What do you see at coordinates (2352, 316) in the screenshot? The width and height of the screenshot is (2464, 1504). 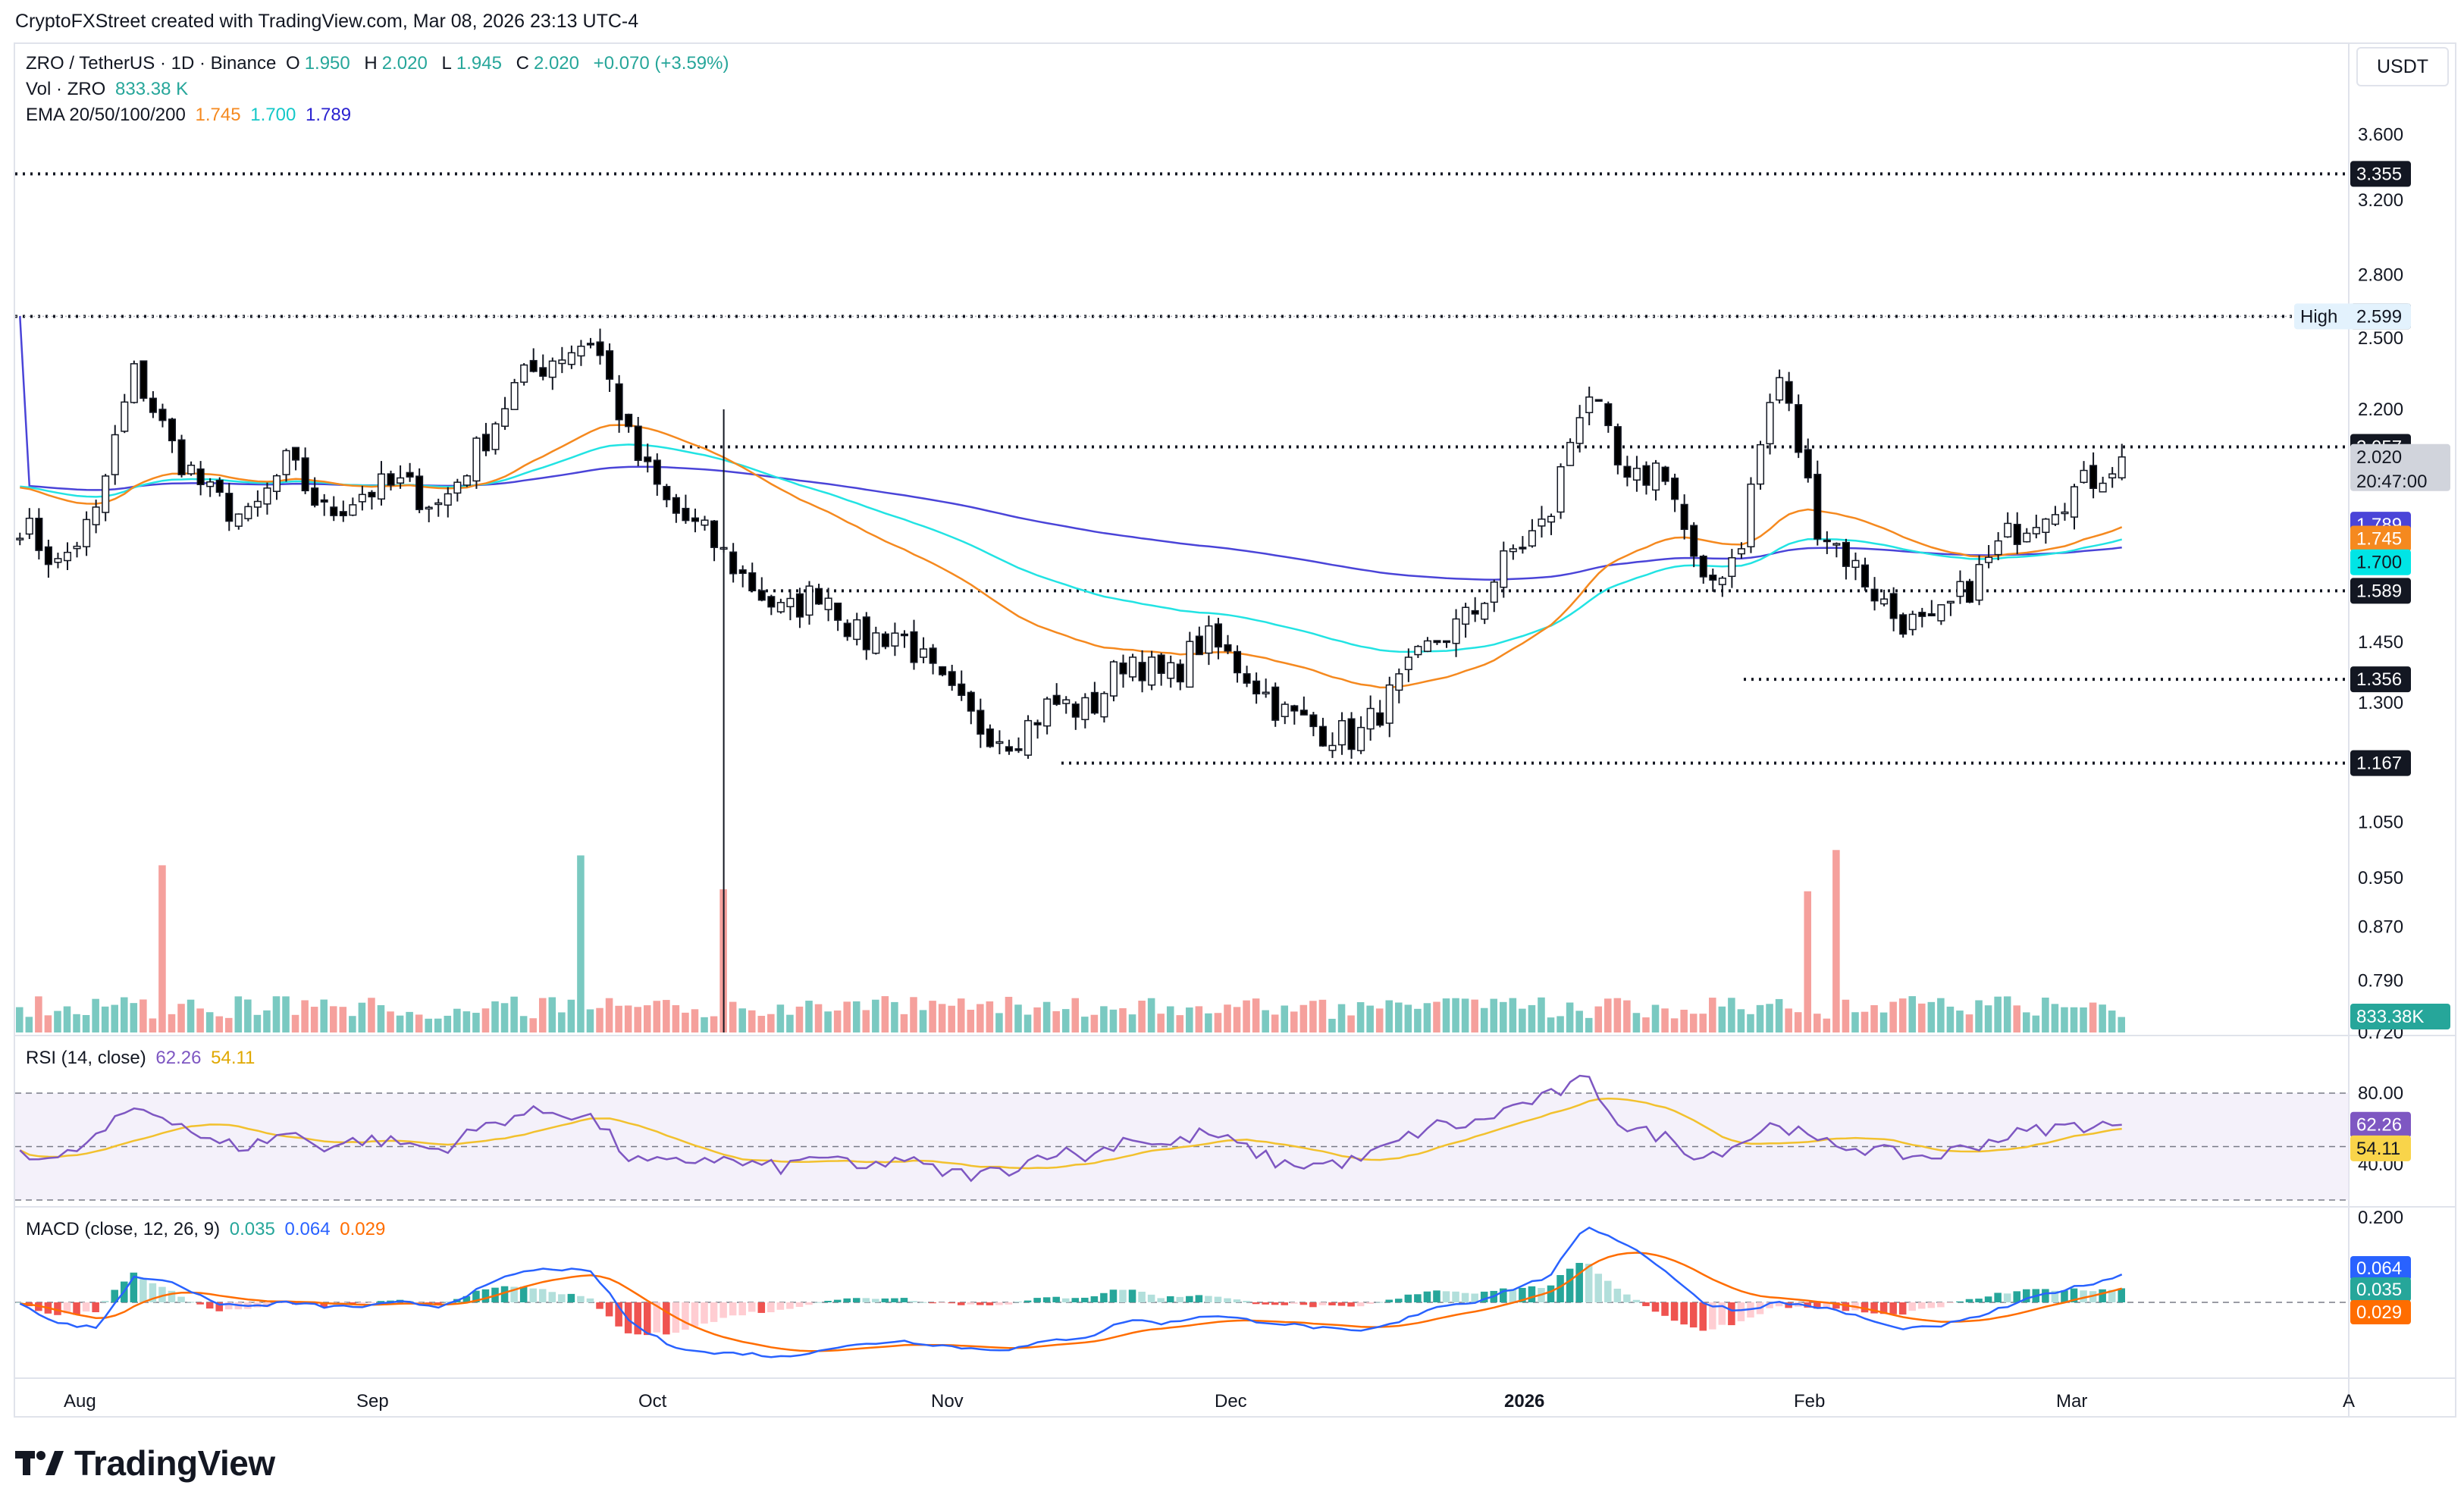 I see `high-tag` at bounding box center [2352, 316].